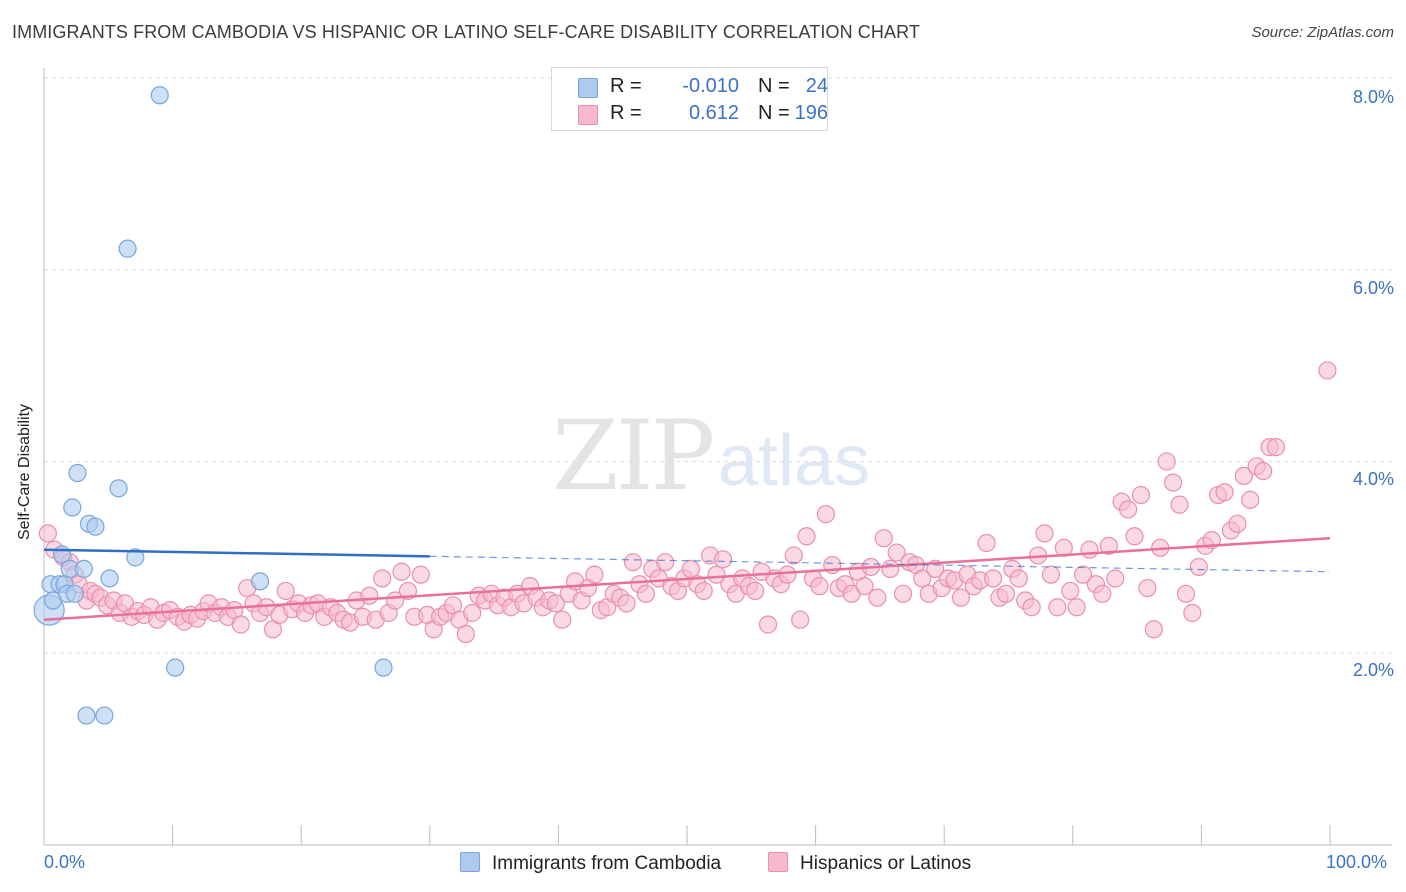  What do you see at coordinates (886, 863) in the screenshot?
I see `bottom-legend-label: Hispanics or Latinos` at bounding box center [886, 863].